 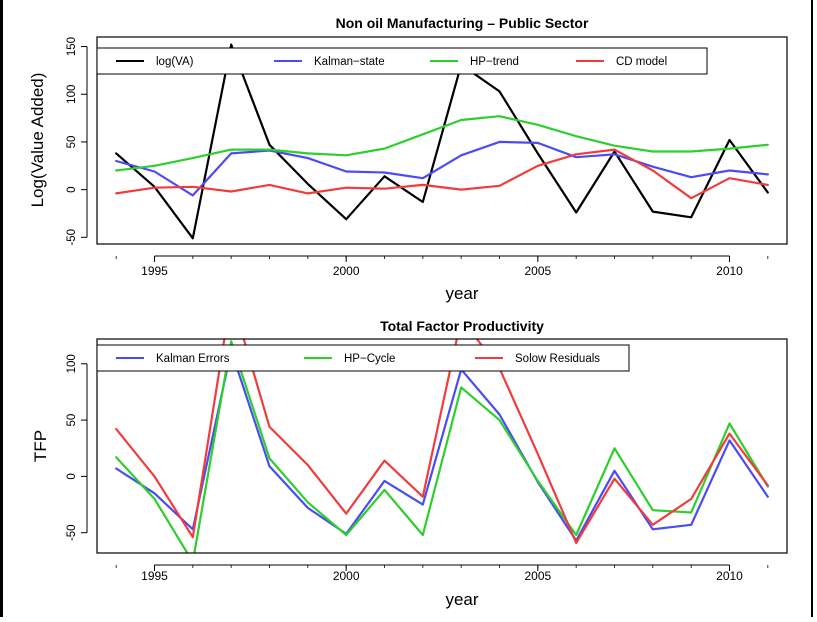 I want to click on legend-label: Kalman−state, so click(x=349, y=62).